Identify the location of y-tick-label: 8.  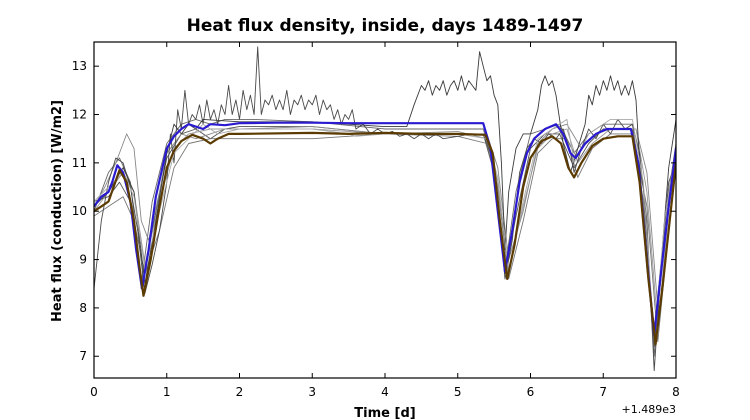
(83, 308).